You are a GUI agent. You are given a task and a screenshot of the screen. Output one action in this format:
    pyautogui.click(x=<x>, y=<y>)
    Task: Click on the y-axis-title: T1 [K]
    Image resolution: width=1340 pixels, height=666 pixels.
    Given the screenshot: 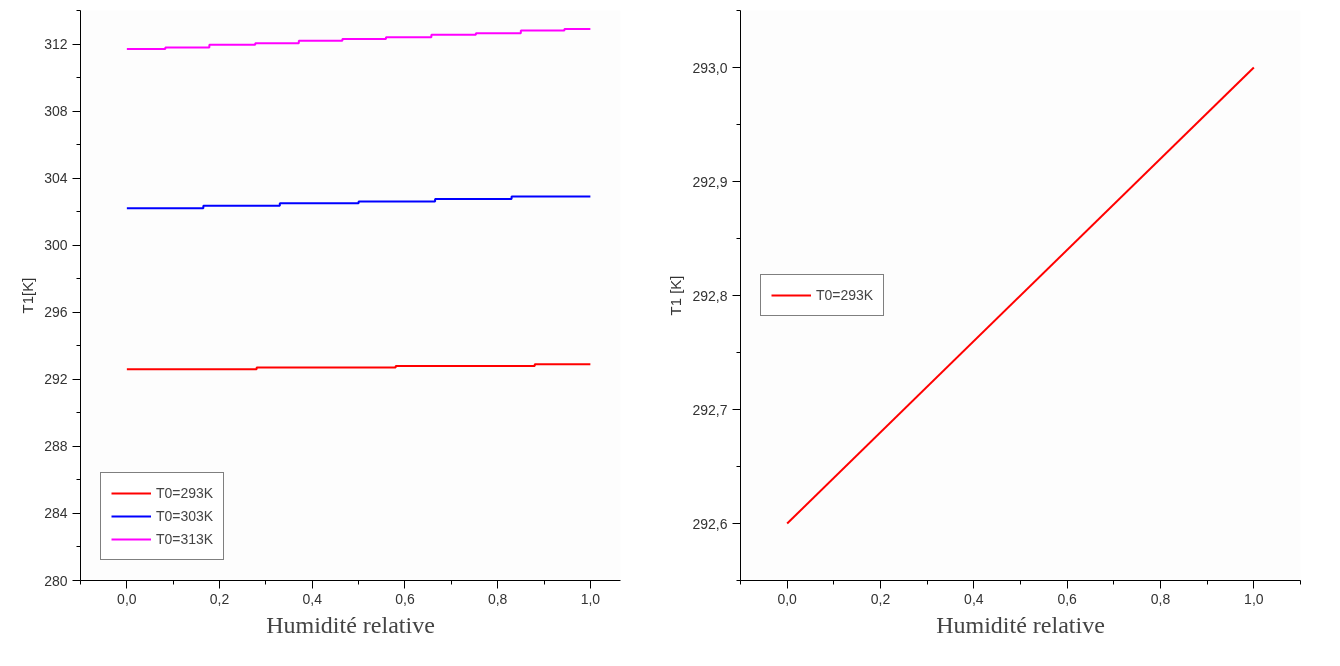 What is the action you would take?
    pyautogui.click(x=676, y=295)
    